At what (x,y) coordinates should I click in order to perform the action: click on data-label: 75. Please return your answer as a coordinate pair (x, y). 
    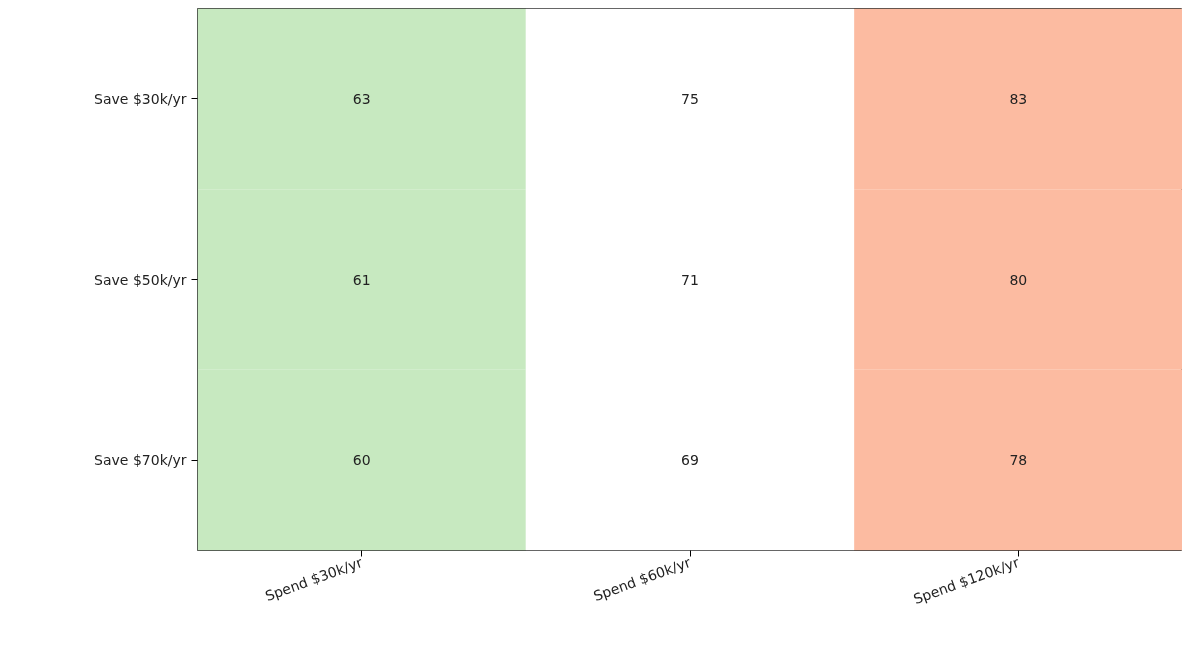
    Looking at the image, I should click on (690, 98).